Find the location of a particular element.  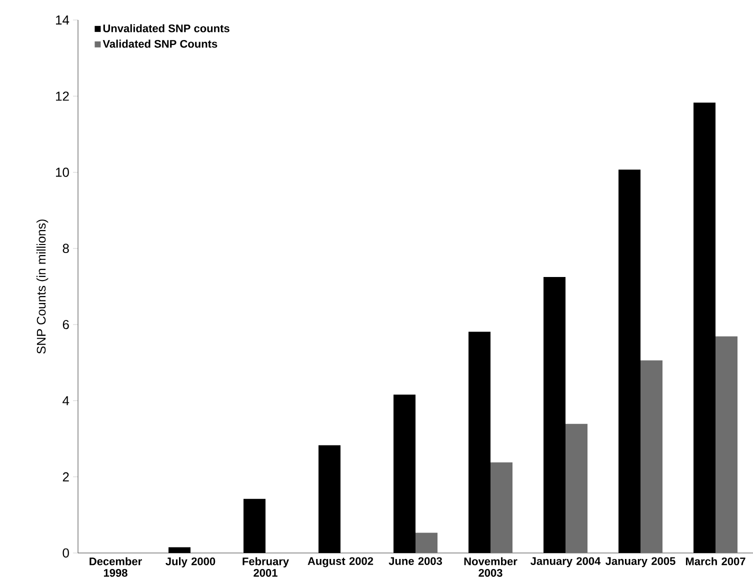

x-tick-label: November 2003 is located at coordinates (491, 567).